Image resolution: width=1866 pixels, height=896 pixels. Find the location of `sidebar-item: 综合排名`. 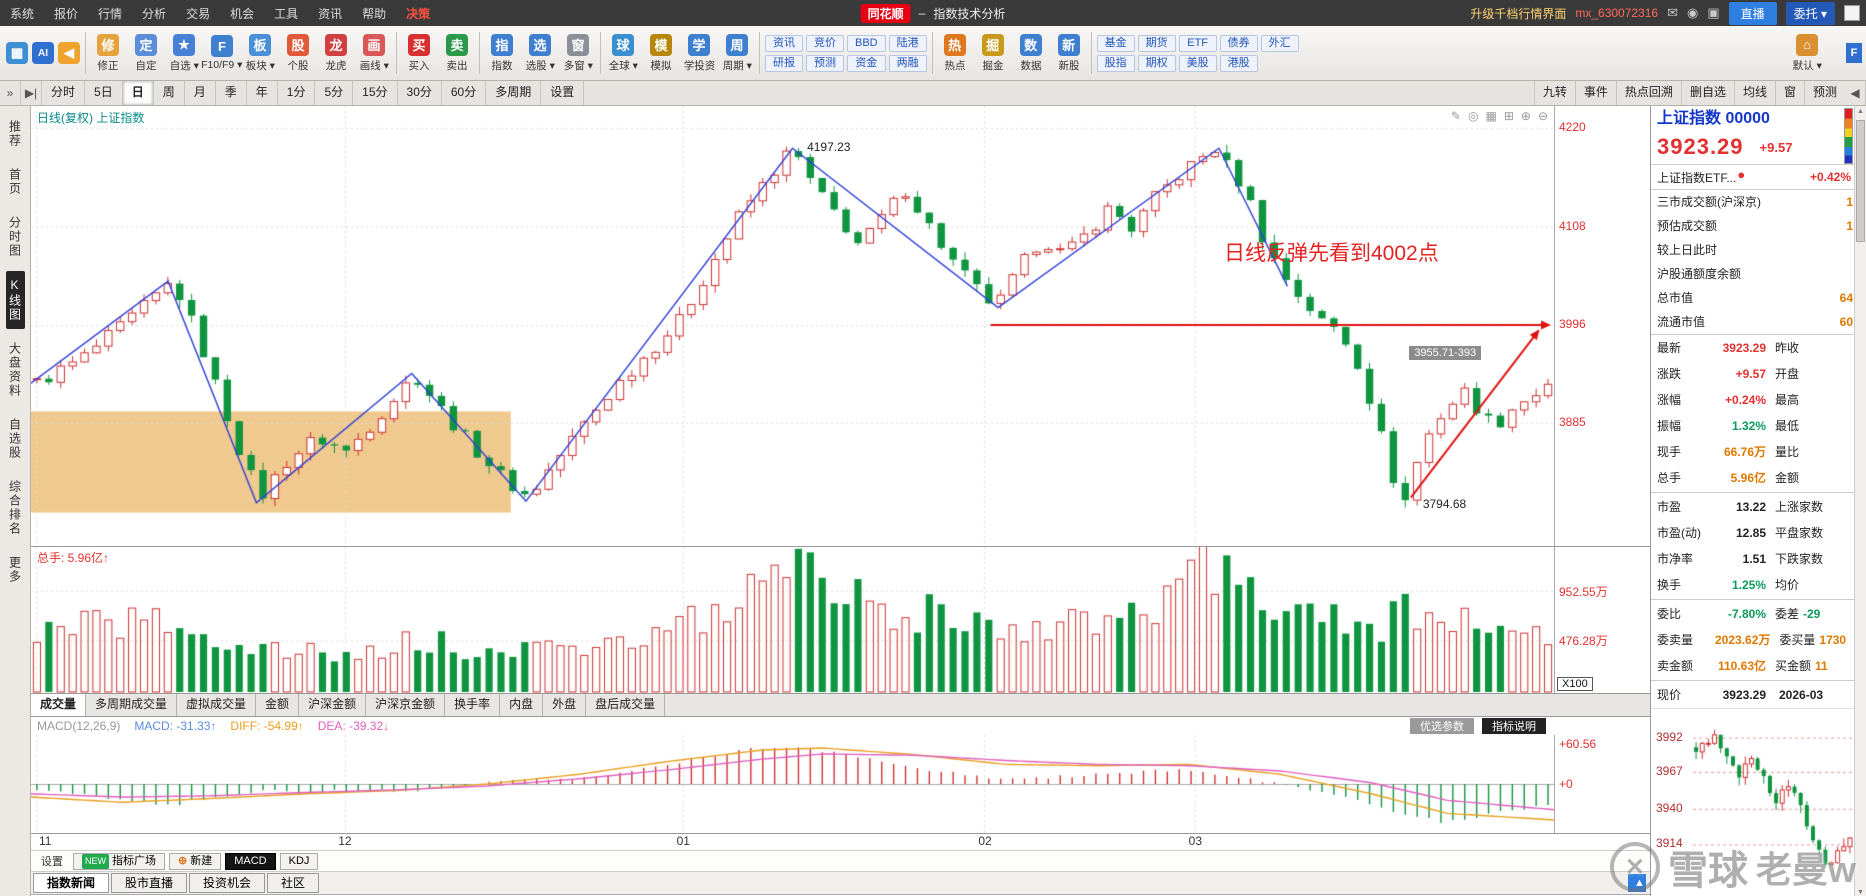

sidebar-item: 综合排名 is located at coordinates (14, 508).